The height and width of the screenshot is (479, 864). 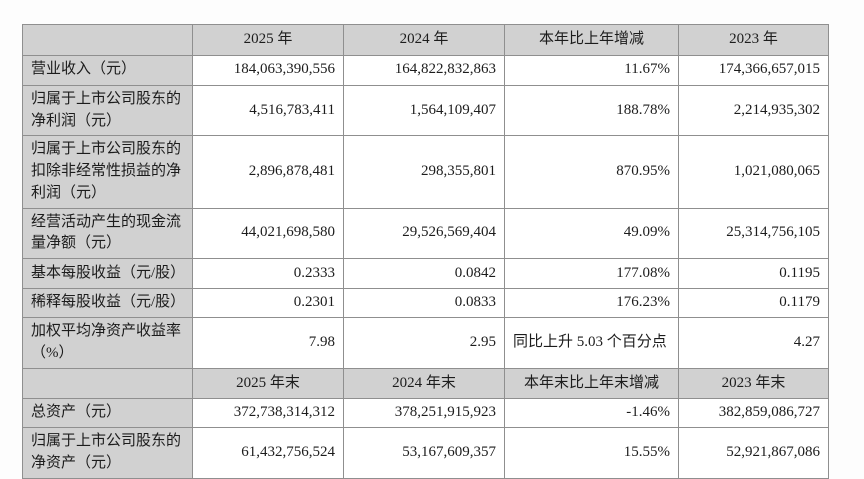 I want to click on value-2024: 2.95, so click(x=424, y=343).